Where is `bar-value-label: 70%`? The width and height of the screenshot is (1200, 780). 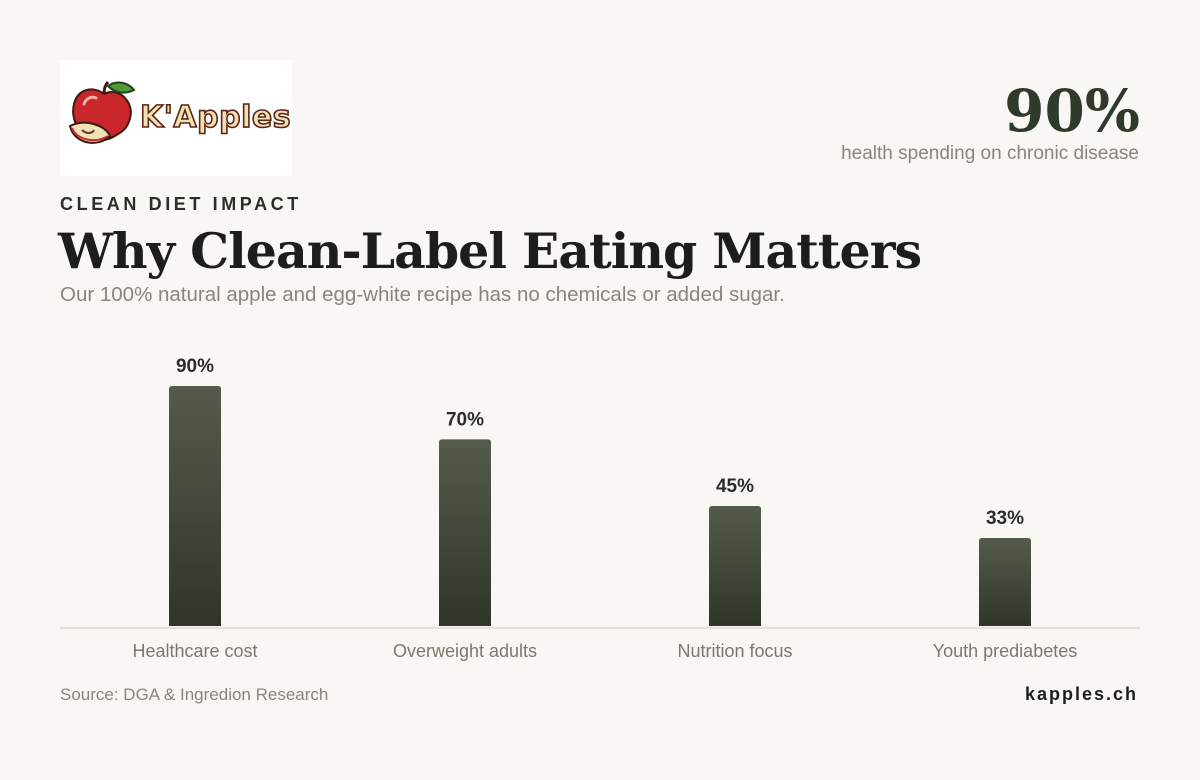
bar-value-label: 70% is located at coordinates (465, 419).